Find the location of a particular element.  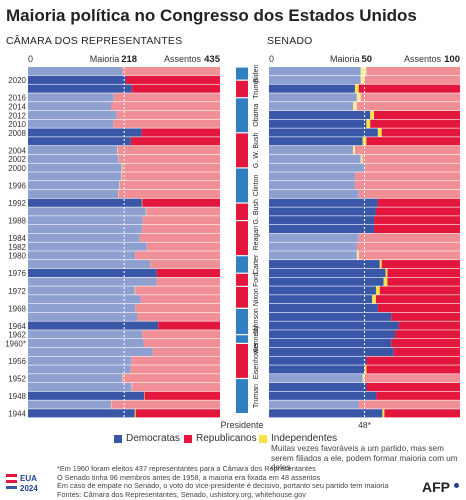

house-year-label: 1962 is located at coordinates (17, 335).